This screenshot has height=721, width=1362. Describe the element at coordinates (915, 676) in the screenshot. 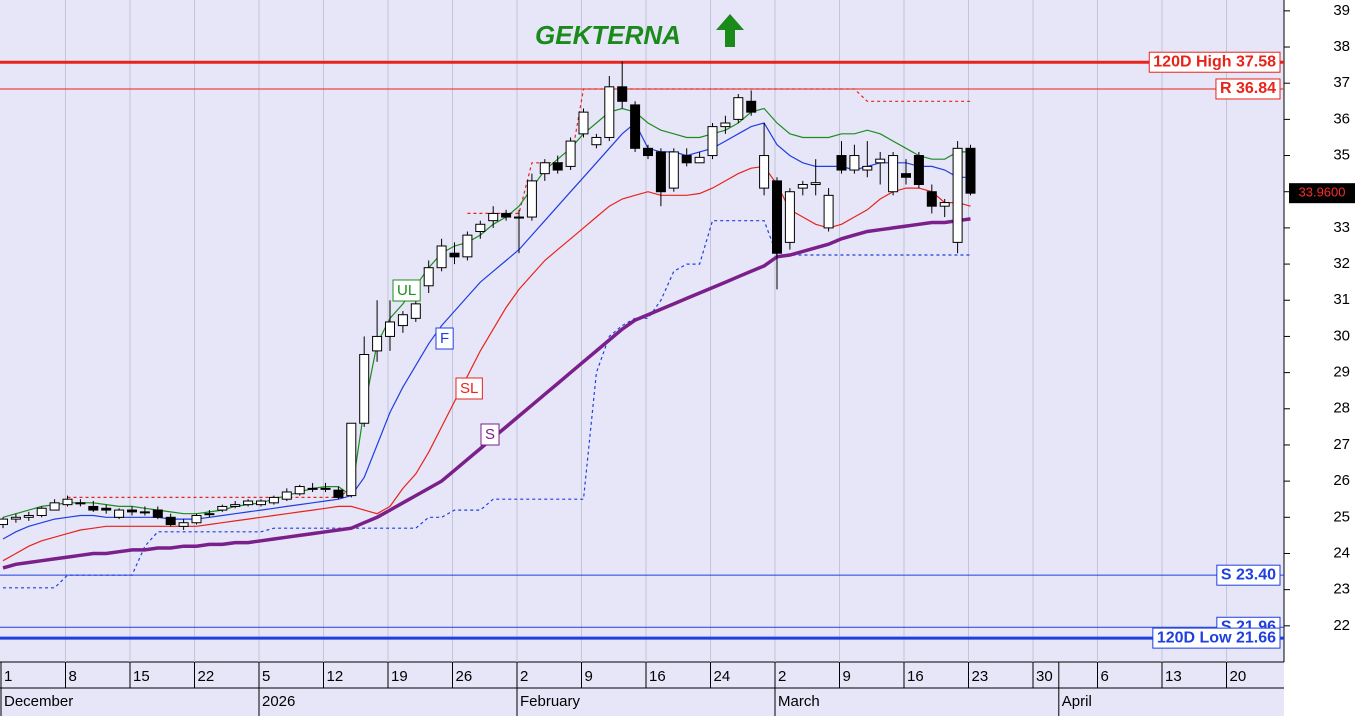

I see `x-tick-label: 16` at that location.